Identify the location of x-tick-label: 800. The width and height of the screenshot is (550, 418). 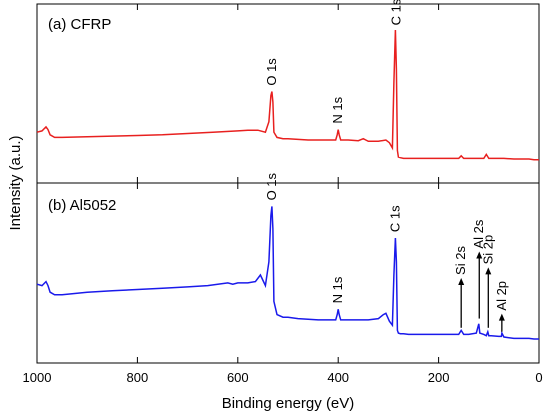
(138, 377).